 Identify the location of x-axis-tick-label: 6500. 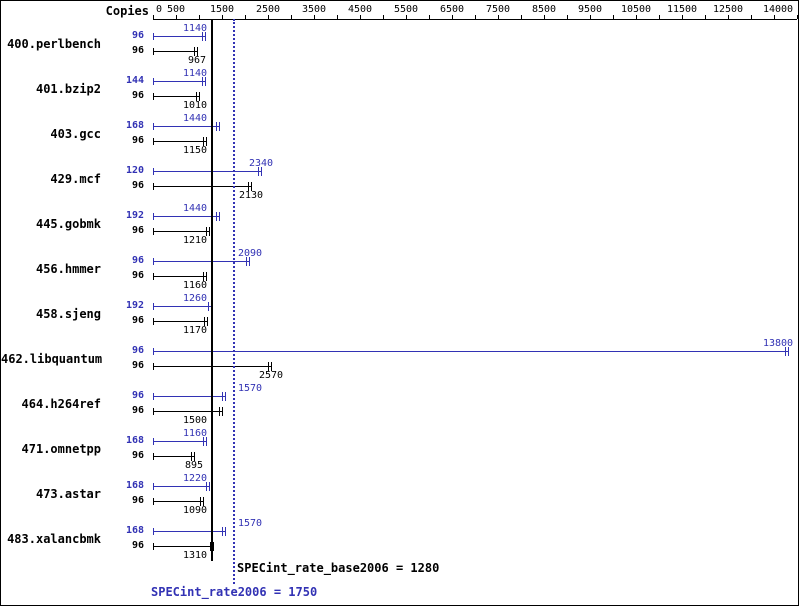
(452, 9).